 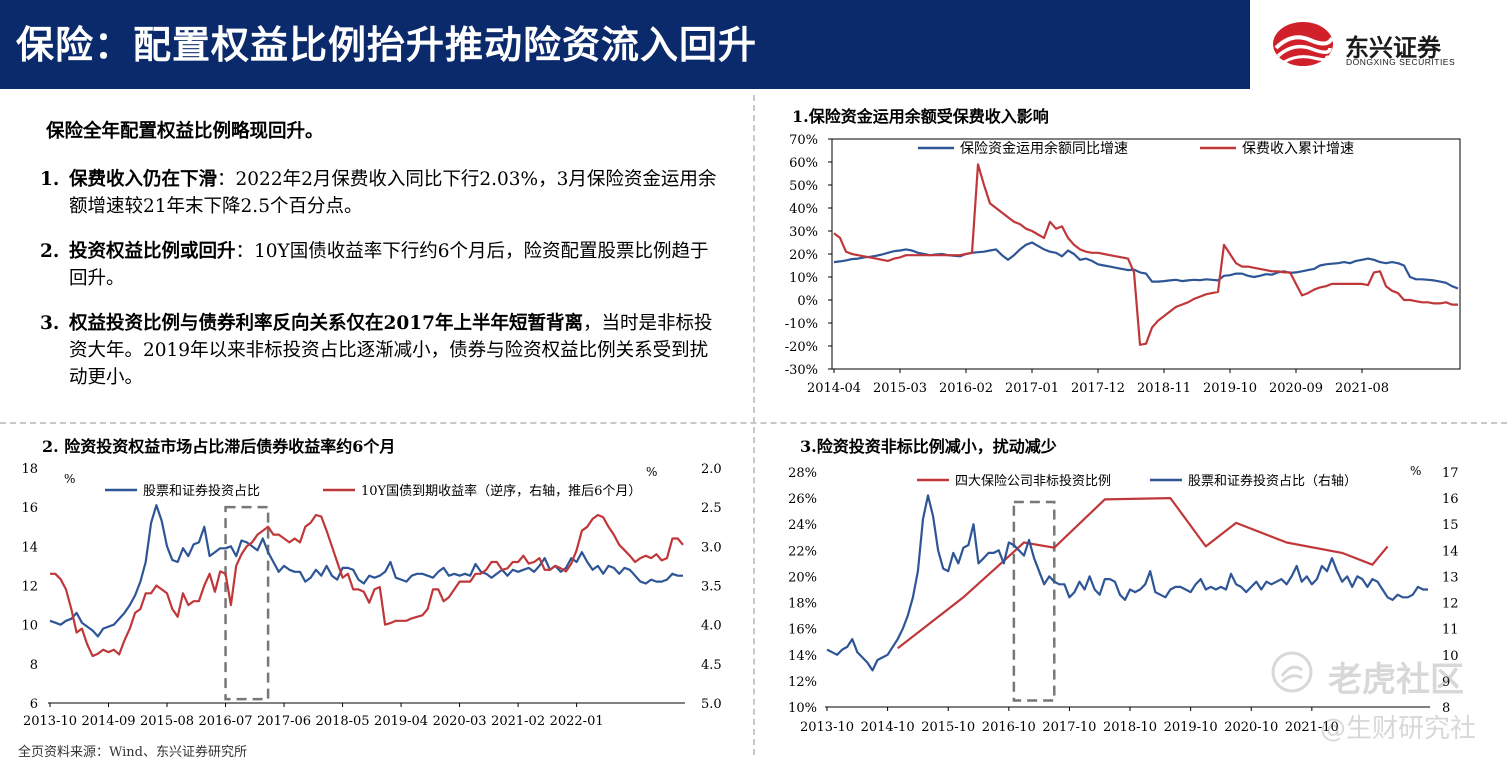 I want to click on chart1-y-tick-label: 0%, so click(x=807, y=301).